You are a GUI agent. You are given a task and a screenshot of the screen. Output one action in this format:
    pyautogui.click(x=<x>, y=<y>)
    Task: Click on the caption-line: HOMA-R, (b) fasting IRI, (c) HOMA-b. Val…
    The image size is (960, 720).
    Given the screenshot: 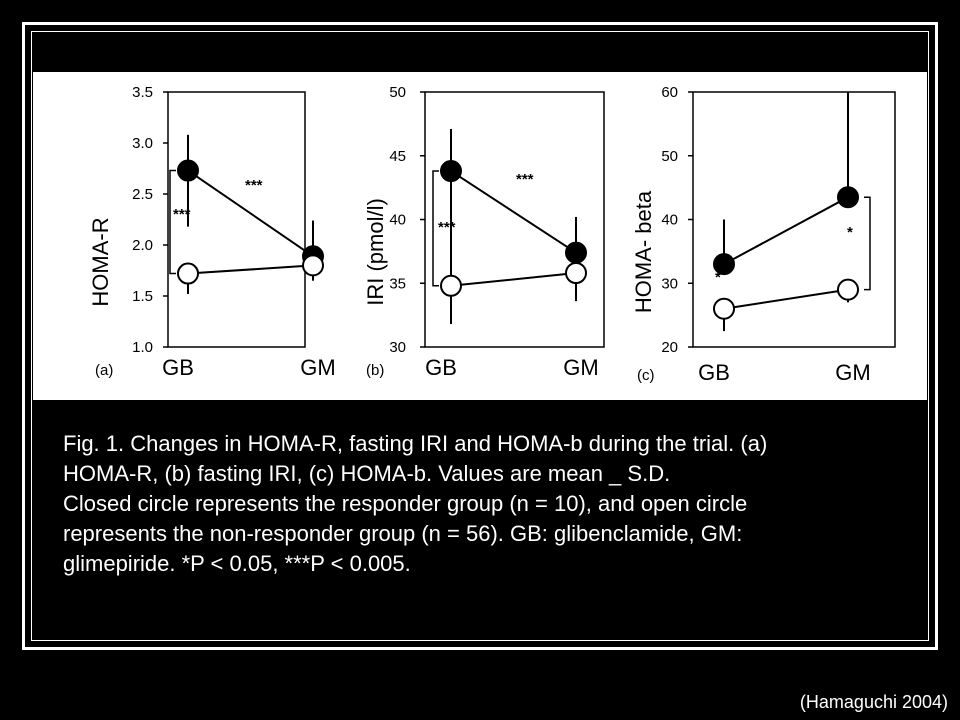 What is the action you would take?
    pyautogui.click(x=367, y=473)
    